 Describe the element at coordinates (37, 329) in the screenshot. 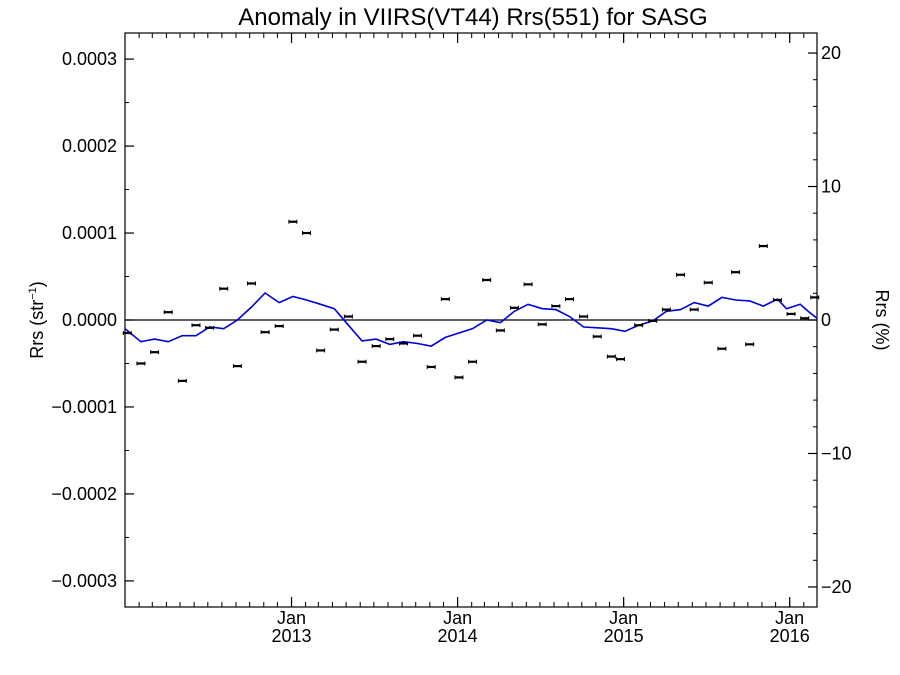

I see `y-axis-label-left-base: Rrs (str` at that location.